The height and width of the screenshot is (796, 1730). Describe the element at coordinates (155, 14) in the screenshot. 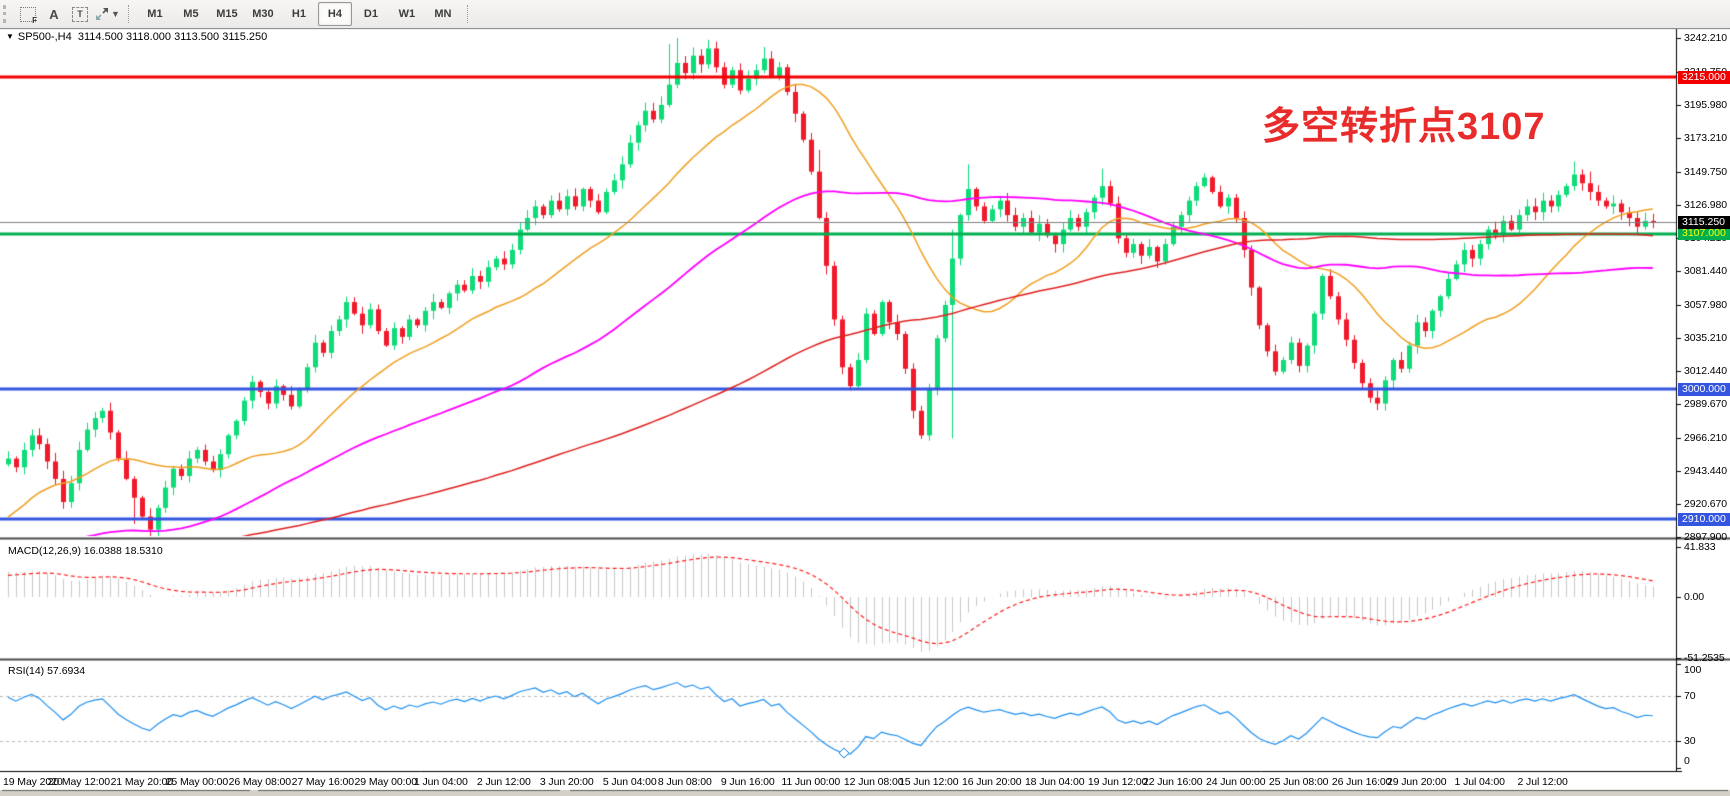

I see `timeframe-button-M1: M1` at that location.